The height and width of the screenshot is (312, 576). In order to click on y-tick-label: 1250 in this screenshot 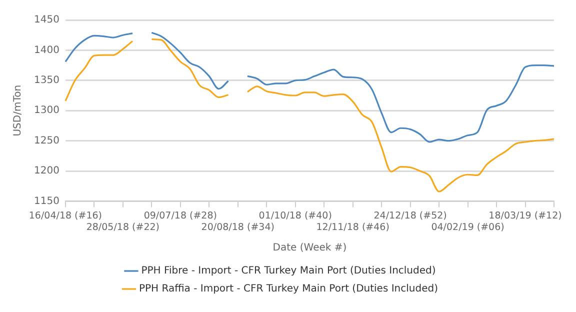, I will do `click(47, 140)`.